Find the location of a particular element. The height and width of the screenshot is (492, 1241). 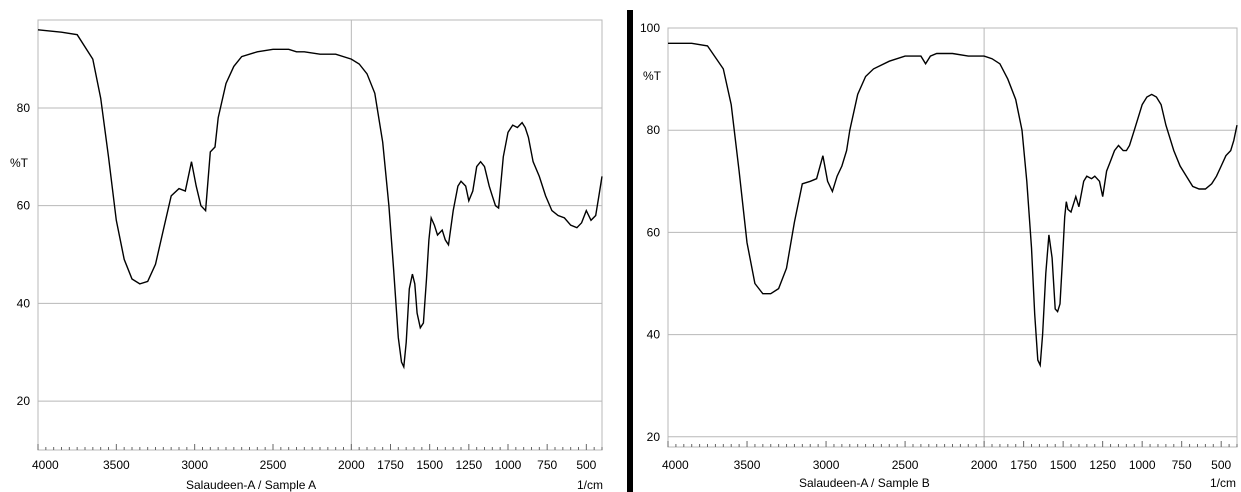

y-tick-labels: 20 40 60 80 100 is located at coordinates (650, 232).